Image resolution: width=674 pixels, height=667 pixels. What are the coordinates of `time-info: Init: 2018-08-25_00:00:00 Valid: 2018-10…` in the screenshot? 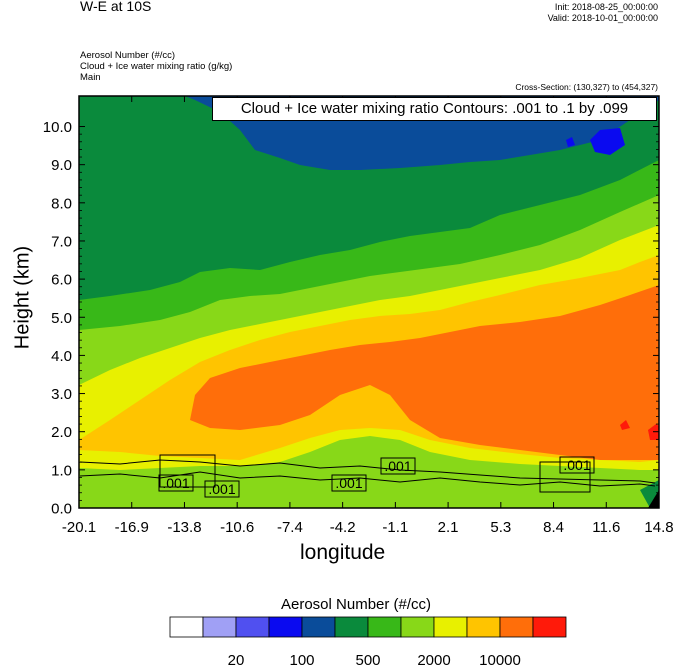 It's located at (603, 13).